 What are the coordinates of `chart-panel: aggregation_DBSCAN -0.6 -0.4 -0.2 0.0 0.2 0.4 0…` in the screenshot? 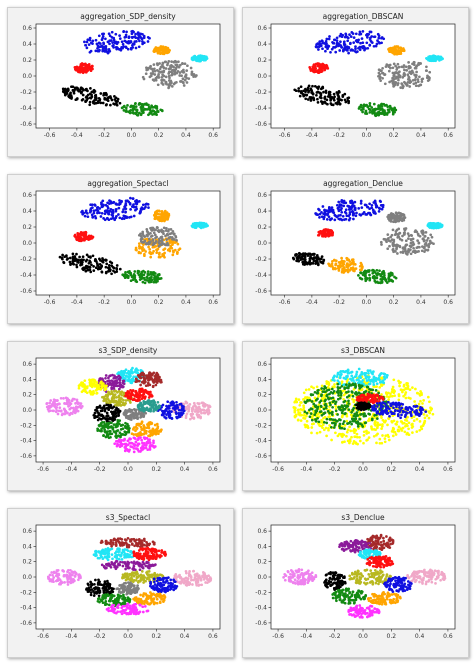 It's located at (355, 82).